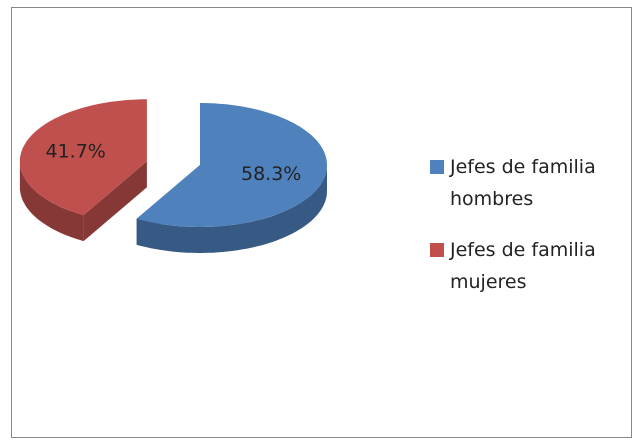  I want to click on data-label: 41.7%, so click(76, 152).